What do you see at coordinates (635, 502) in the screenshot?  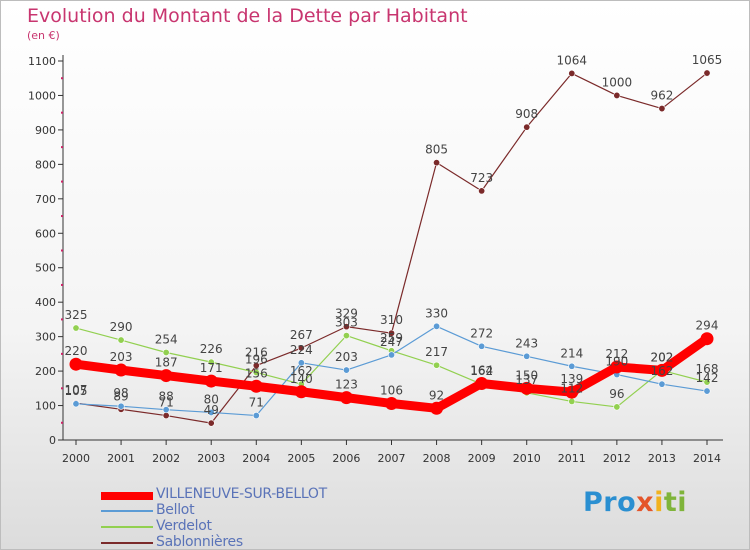 I see `proxiti-logo: Proxiti` at bounding box center [635, 502].